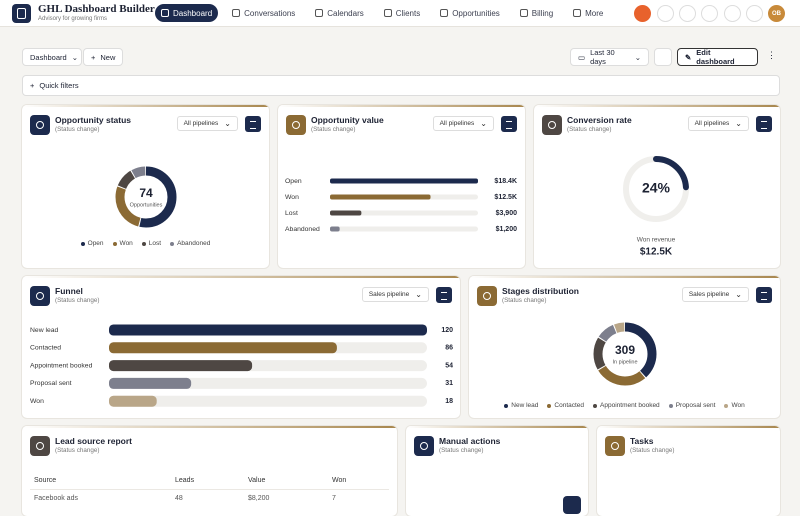 The width and height of the screenshot is (800, 516). Describe the element at coordinates (93, 120) in the screenshot. I see `card-title: Opportunity status` at that location.